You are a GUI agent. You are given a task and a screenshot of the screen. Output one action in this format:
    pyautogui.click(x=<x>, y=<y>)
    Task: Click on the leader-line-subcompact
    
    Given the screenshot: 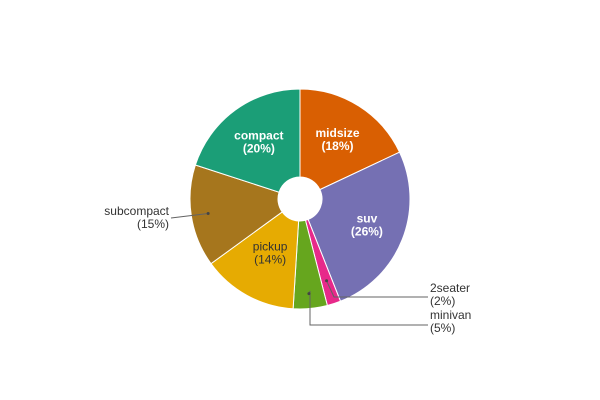 What is the action you would take?
    pyautogui.click(x=189, y=216)
    